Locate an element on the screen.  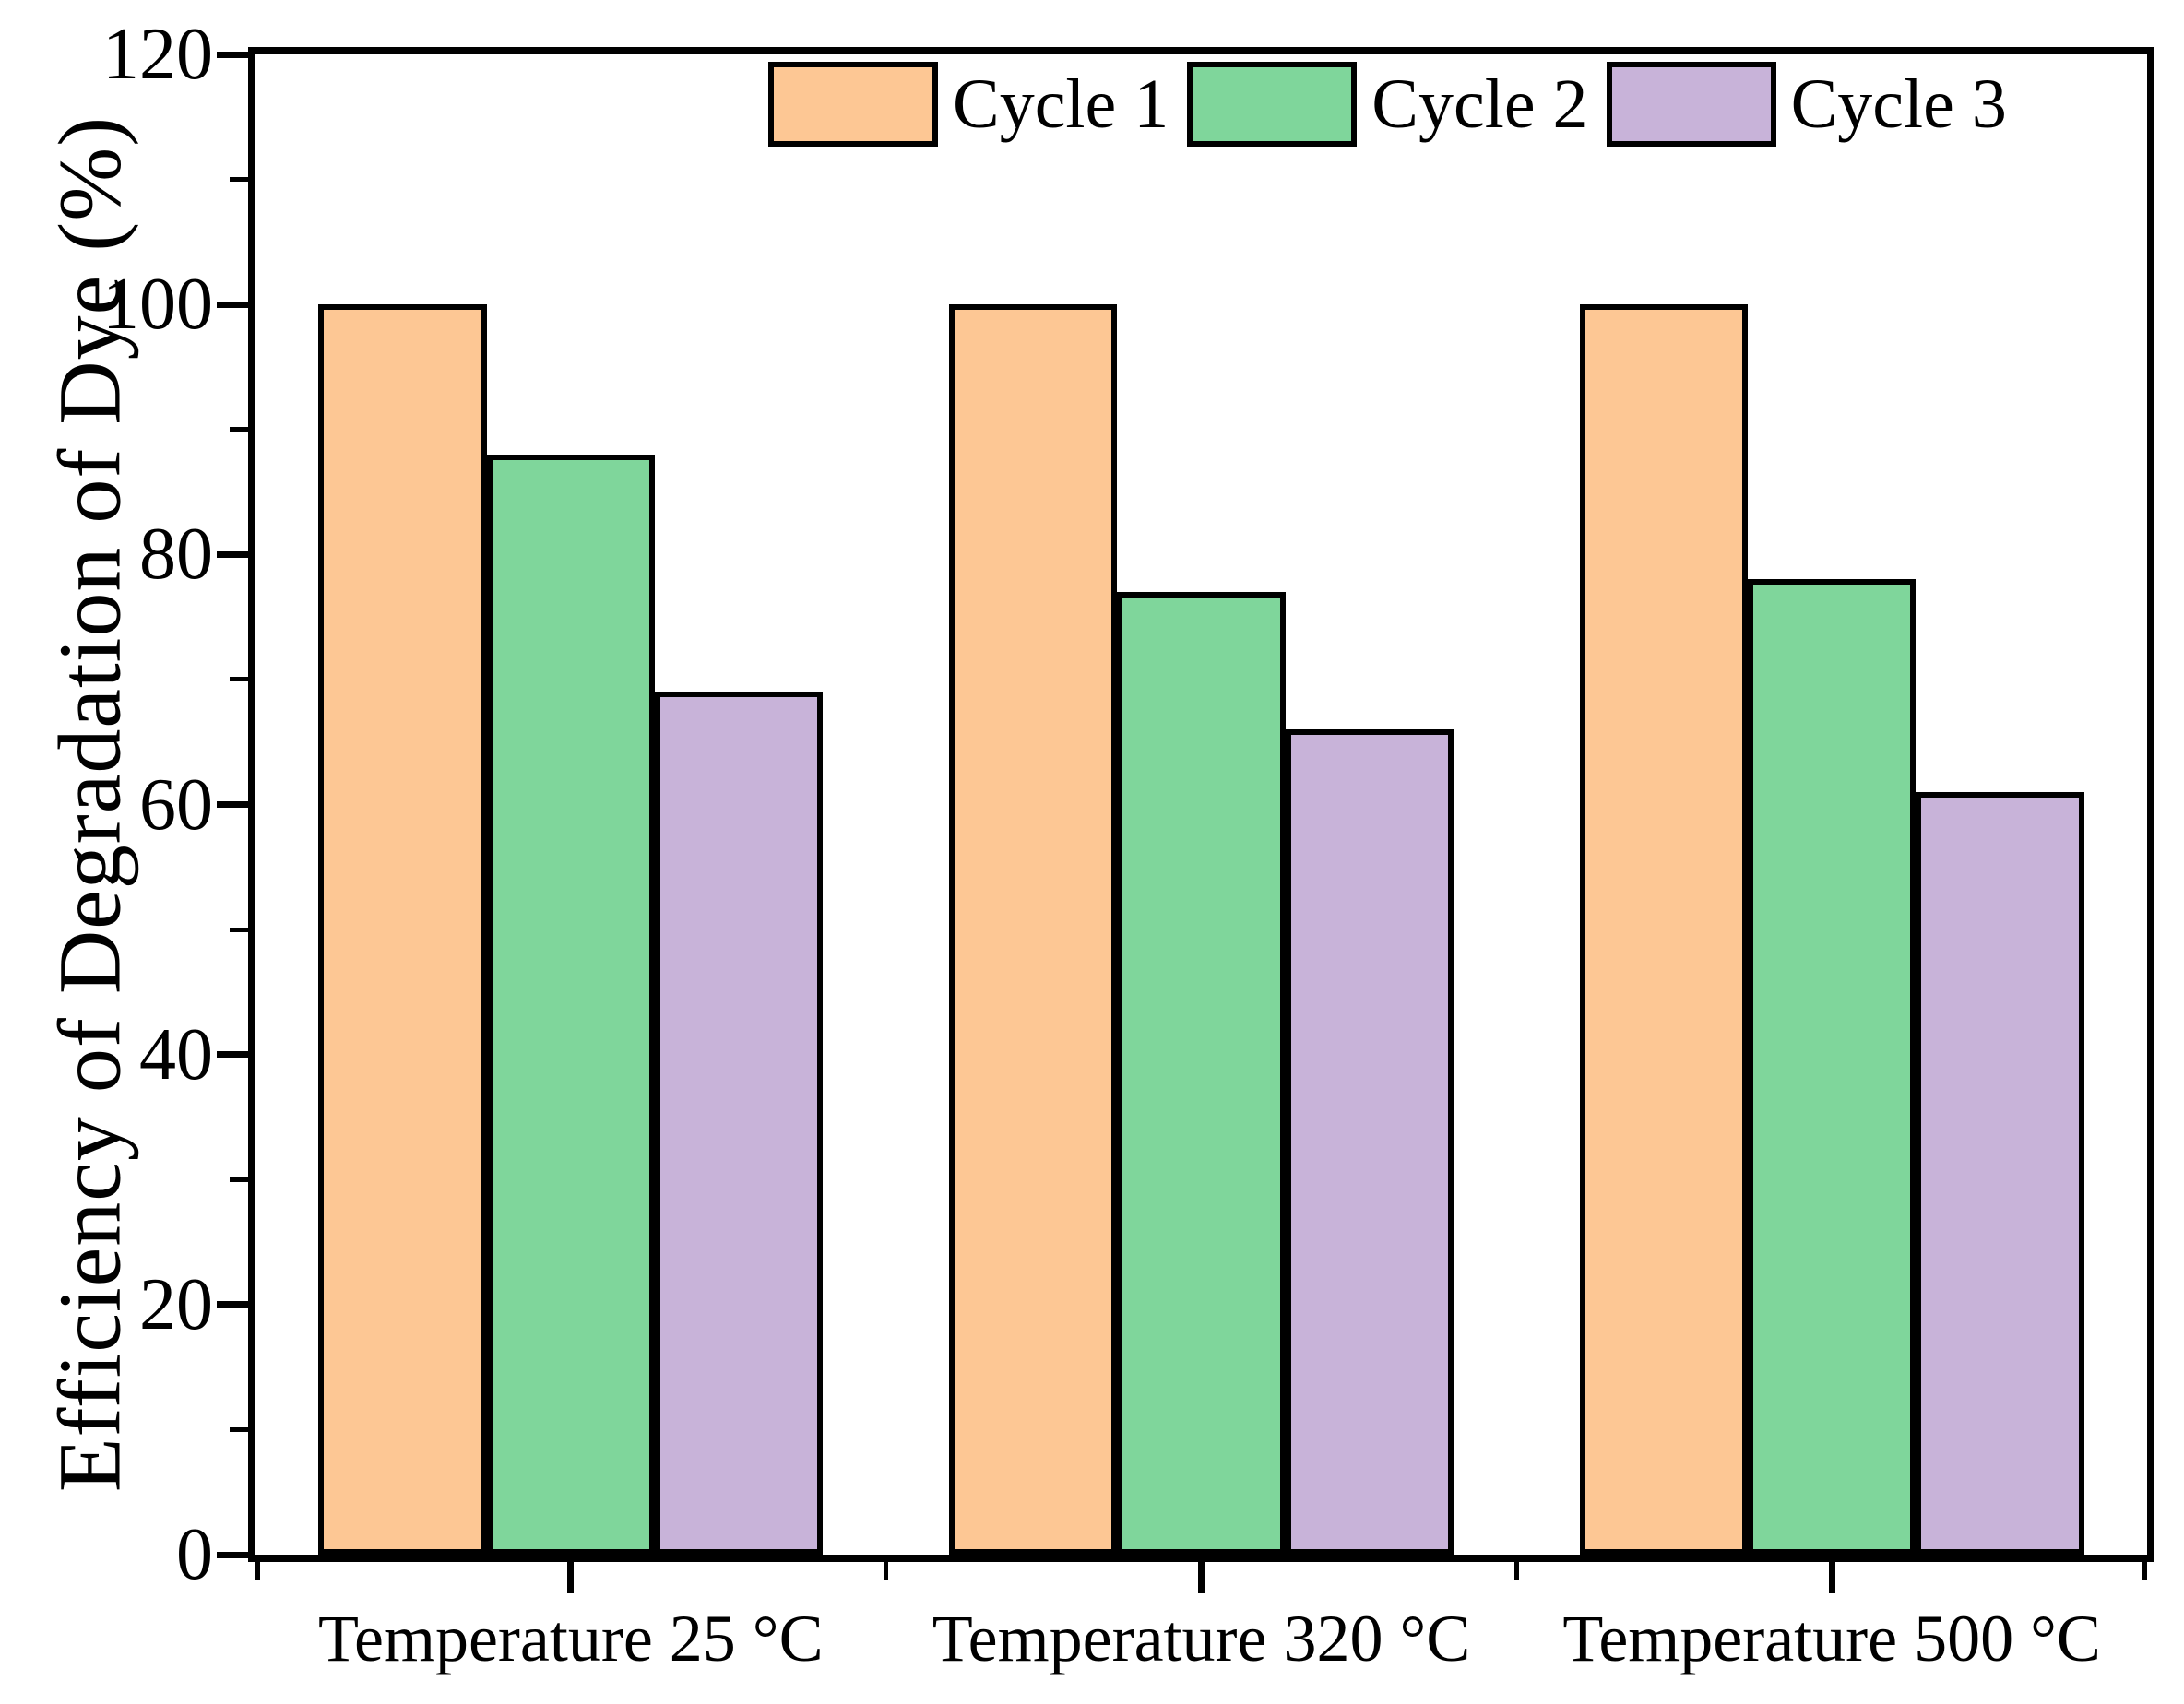
y-axis-tick-label: 60 is located at coordinates (176, 804).